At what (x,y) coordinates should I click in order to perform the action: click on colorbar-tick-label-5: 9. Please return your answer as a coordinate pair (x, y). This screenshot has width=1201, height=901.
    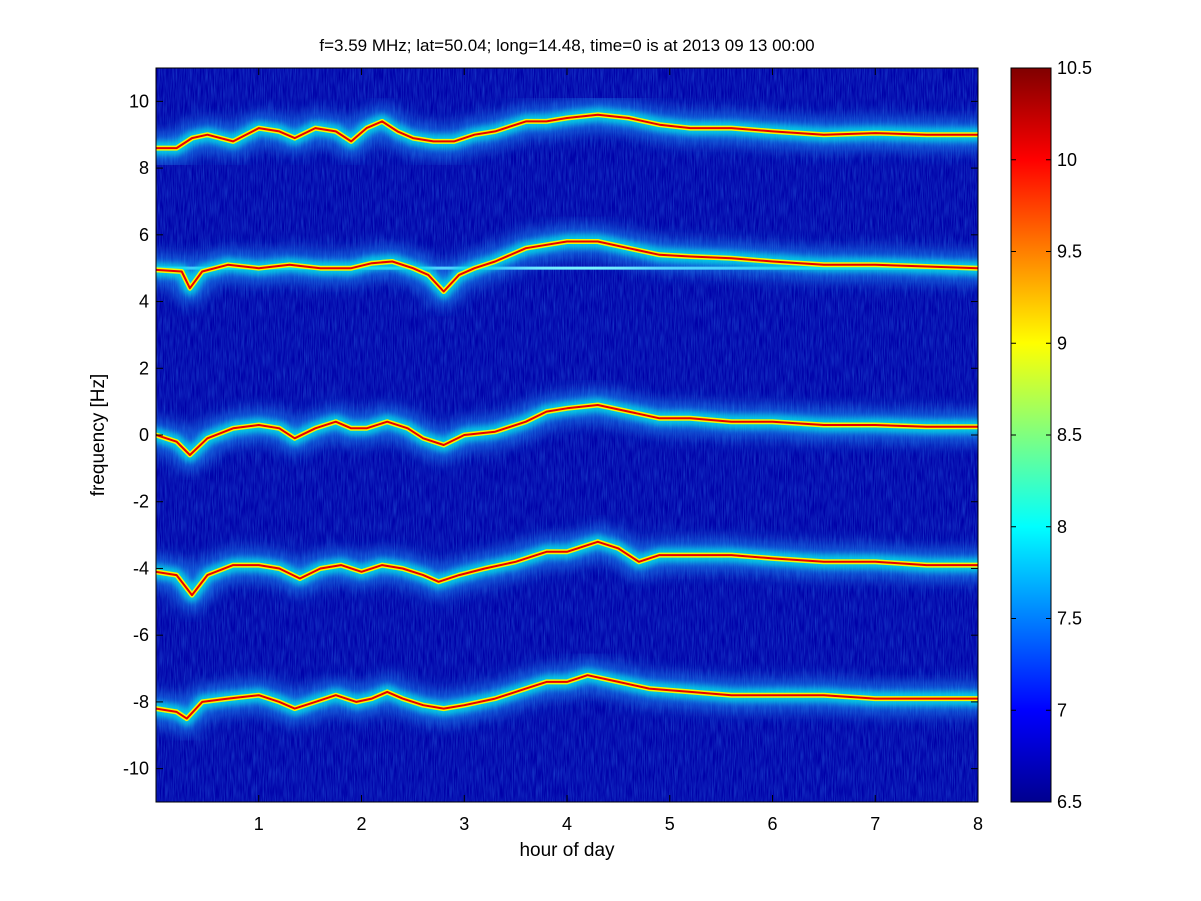
    Looking at the image, I should click on (1062, 343).